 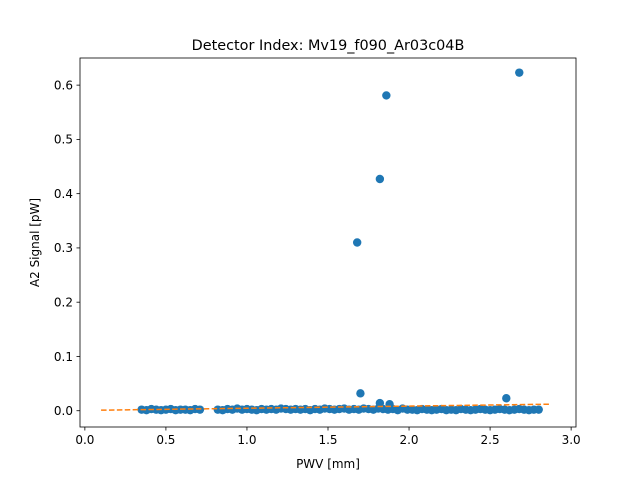 I want to click on x-tick-label: 3.0, so click(x=571, y=440).